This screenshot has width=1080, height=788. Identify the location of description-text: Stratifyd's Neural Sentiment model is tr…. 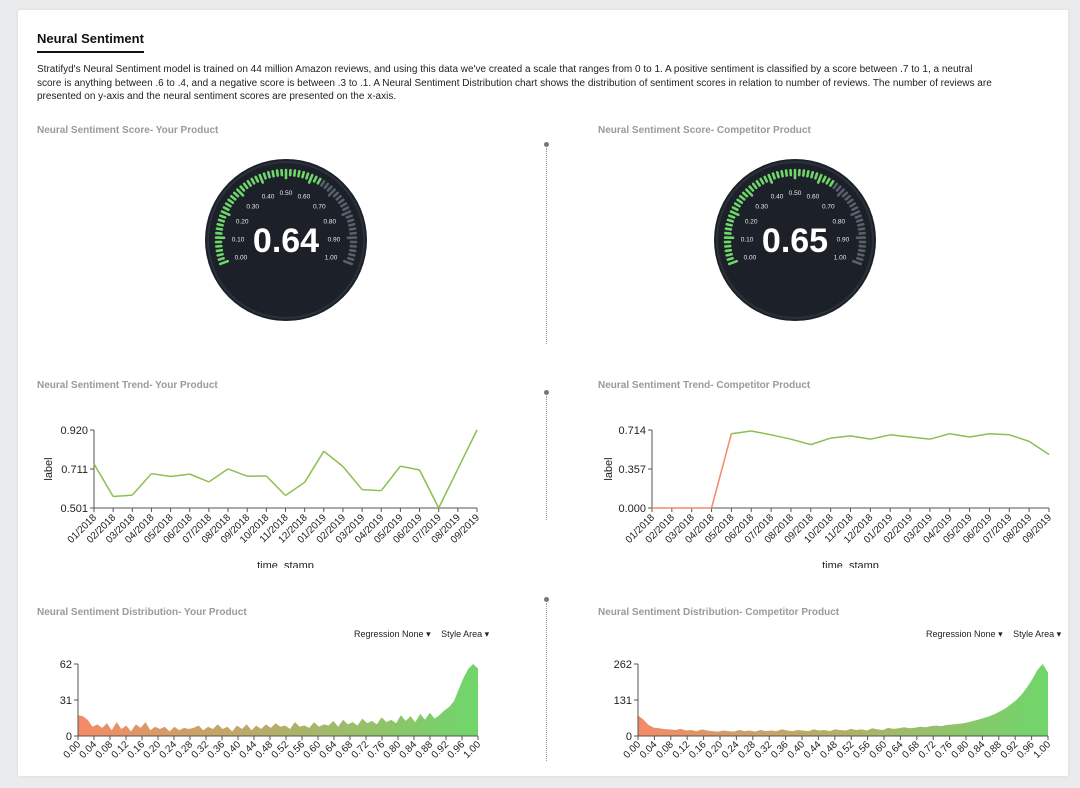
(514, 83).